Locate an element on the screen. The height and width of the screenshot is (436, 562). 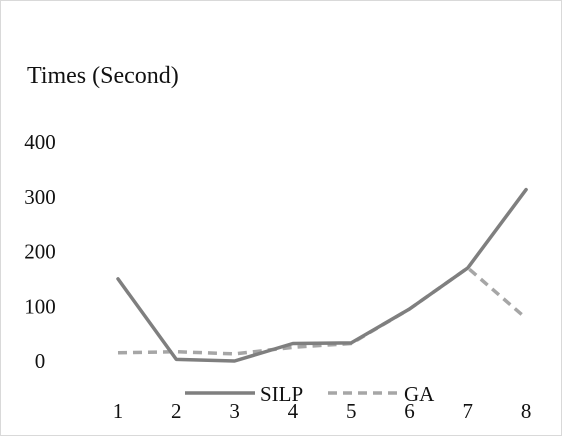
x-tick-label: 1 is located at coordinates (118, 411).